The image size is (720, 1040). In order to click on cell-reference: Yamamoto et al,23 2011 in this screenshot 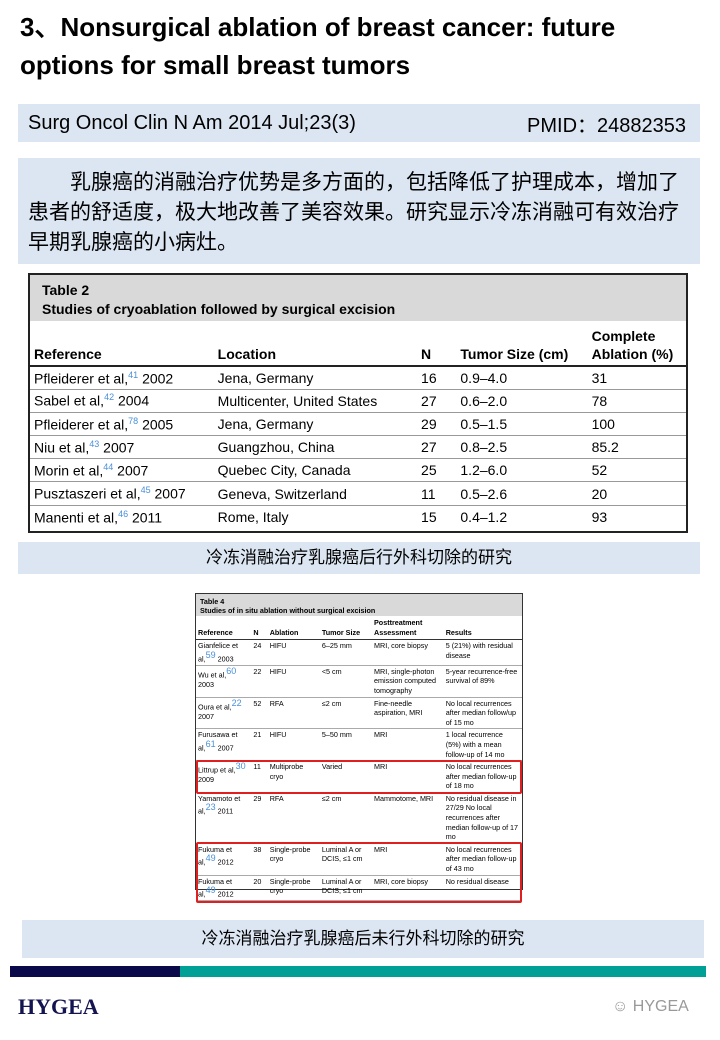, I will do `click(224, 818)`.